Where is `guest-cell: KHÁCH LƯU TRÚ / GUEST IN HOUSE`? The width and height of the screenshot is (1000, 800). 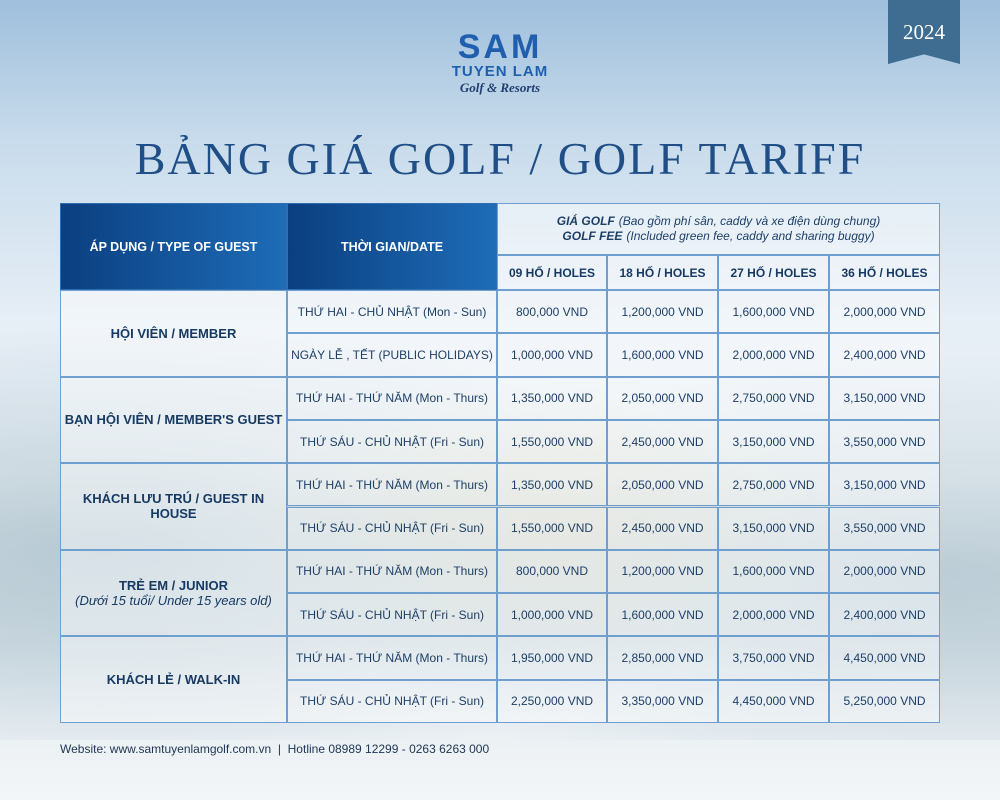
guest-cell: KHÁCH LƯU TRÚ / GUEST IN HOUSE is located at coordinates (173, 506).